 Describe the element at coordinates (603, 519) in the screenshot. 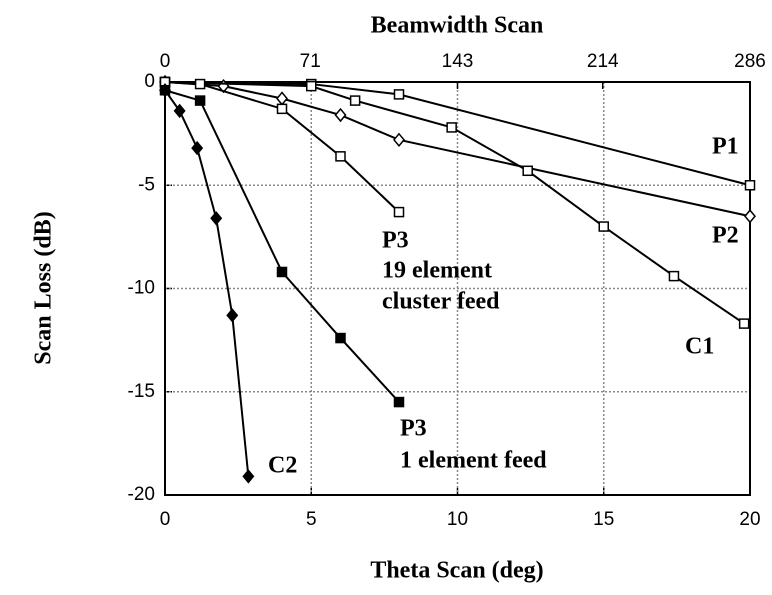

I see `x-tick-label: 15` at that location.